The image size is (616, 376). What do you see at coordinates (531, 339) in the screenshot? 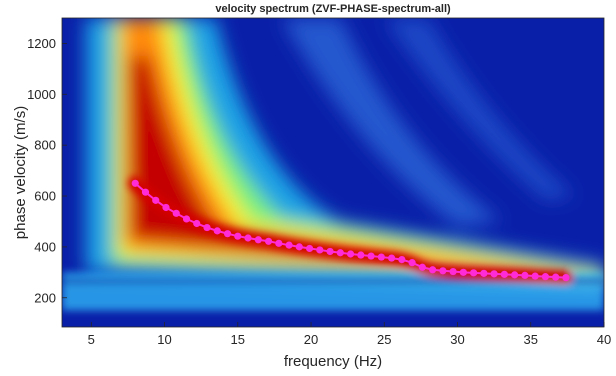
I see `x-tick-label: 35` at bounding box center [531, 339].